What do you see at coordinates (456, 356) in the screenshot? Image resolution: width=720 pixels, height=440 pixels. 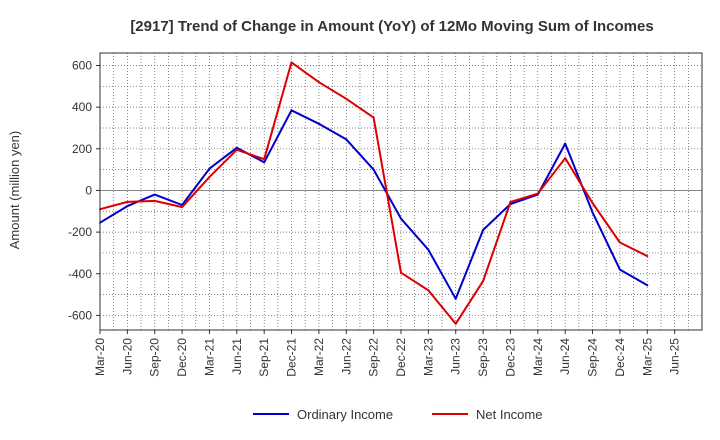 I see `x-tick-label: Jun-23` at bounding box center [456, 356].